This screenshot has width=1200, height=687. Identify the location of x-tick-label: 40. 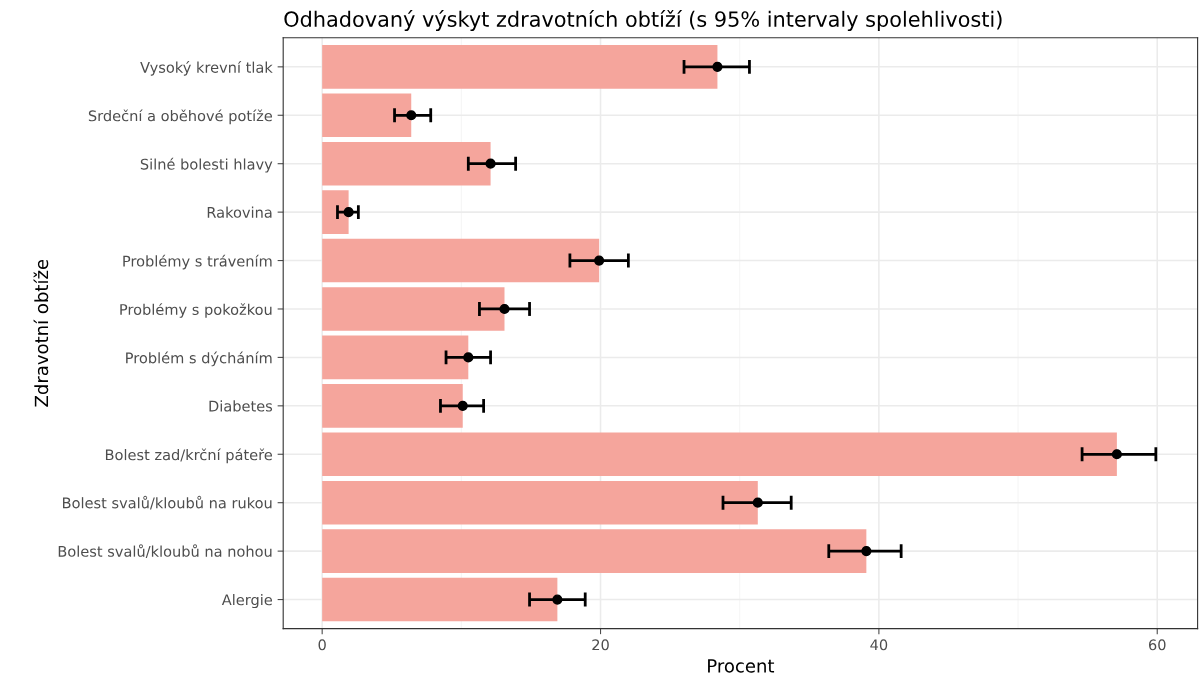
(879, 645).